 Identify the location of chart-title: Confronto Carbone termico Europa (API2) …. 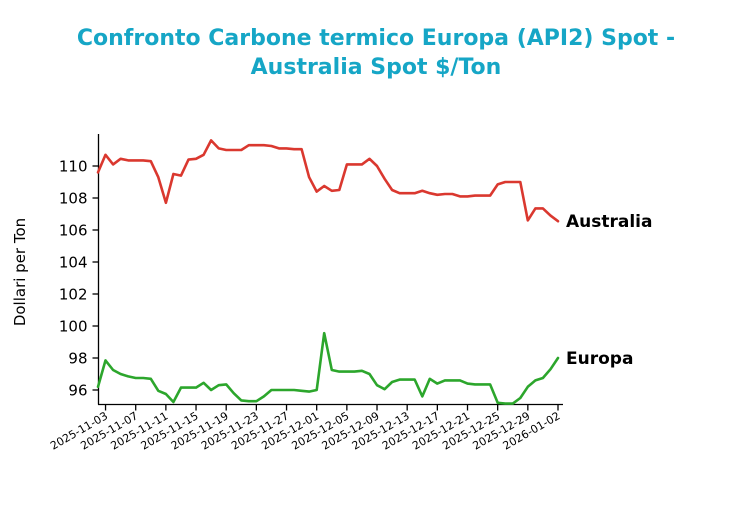
(376, 53).